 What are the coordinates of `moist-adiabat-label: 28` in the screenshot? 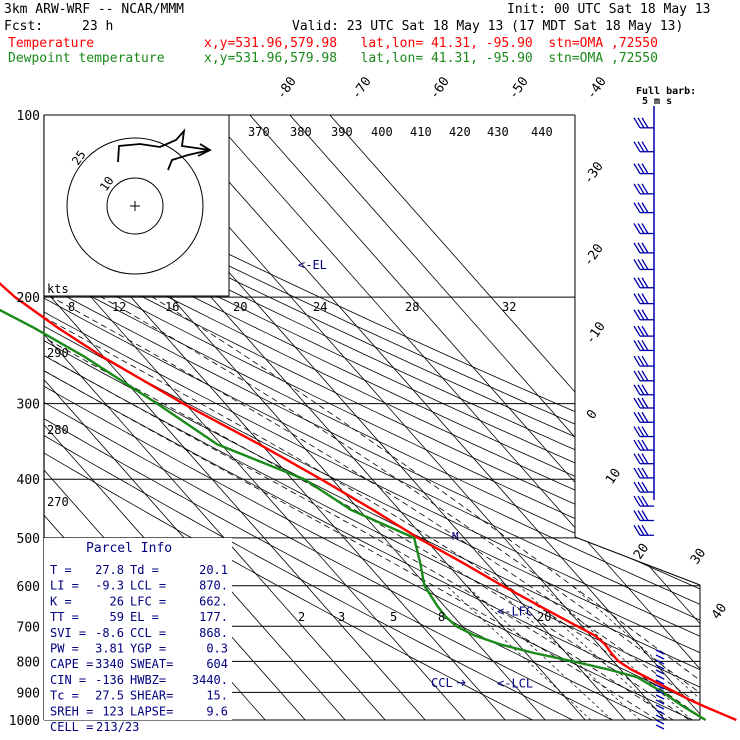 It's located at (412, 307).